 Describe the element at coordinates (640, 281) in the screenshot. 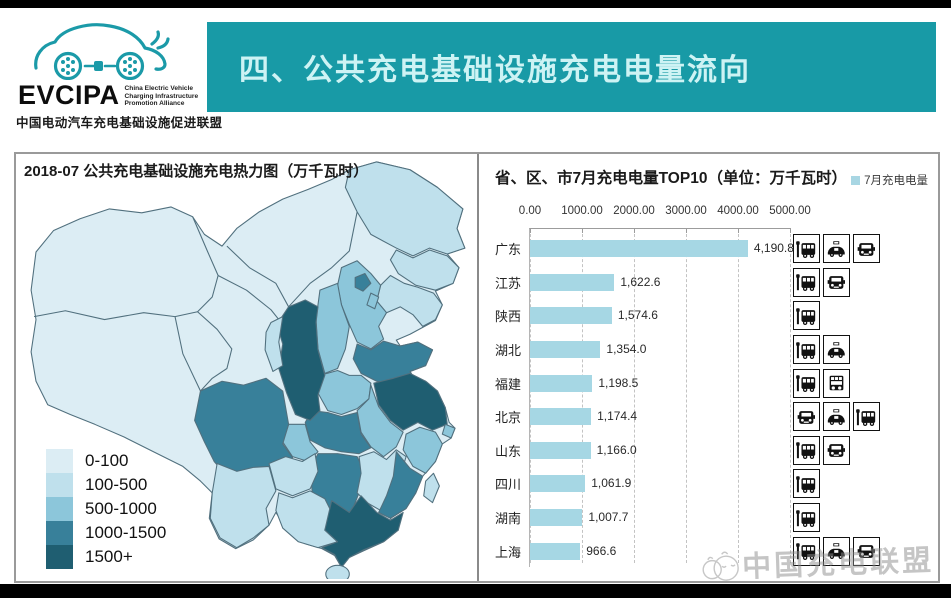

I see `value-label: 1,622.6` at that location.